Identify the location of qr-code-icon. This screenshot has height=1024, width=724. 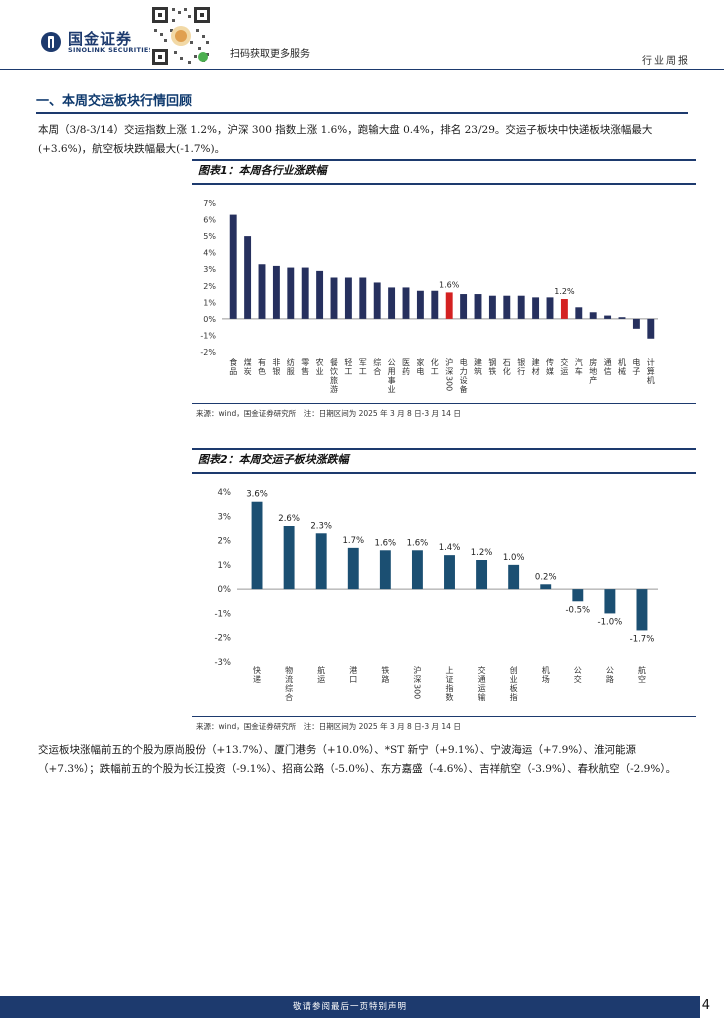
(181, 36).